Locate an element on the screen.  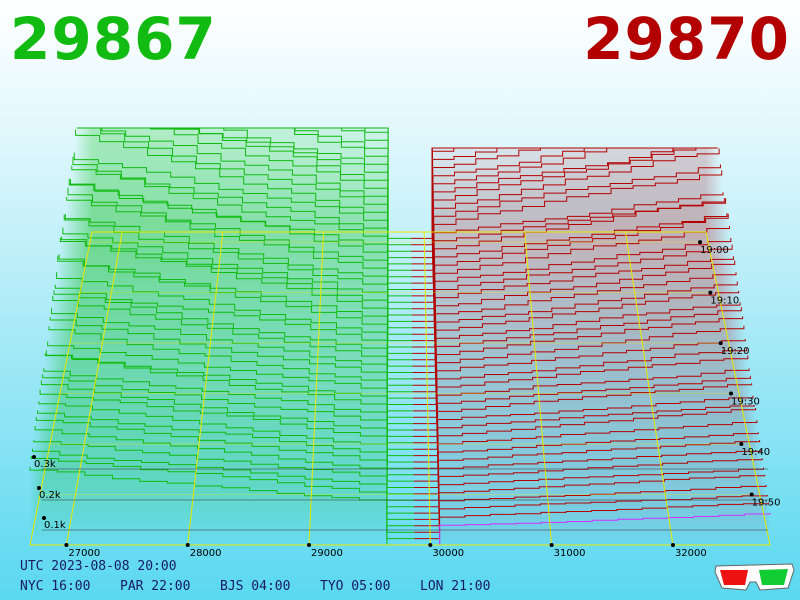
time-tick-label: 19:50 is located at coordinates (766, 503).